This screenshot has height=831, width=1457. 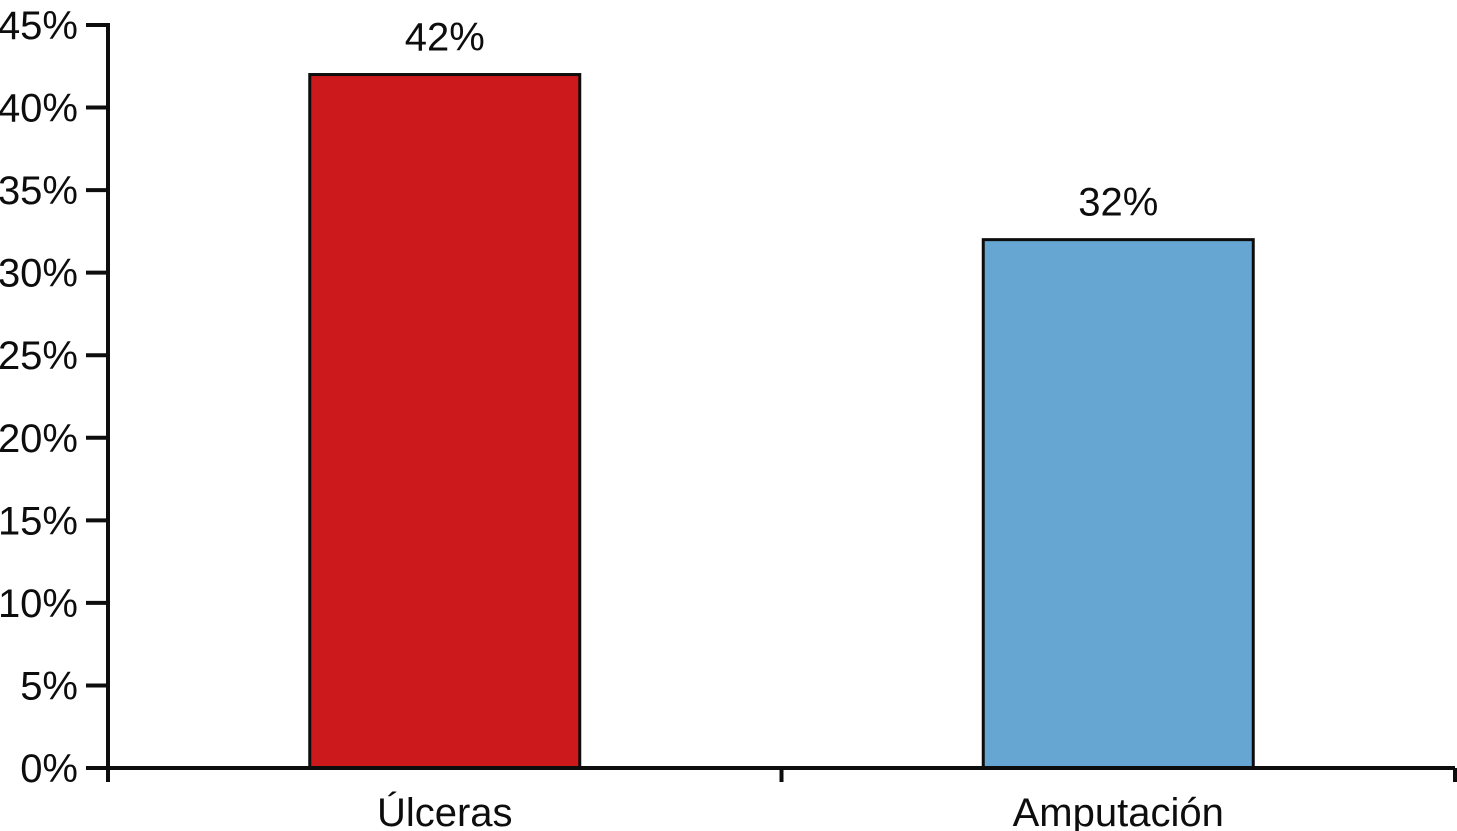 I want to click on y-tick-label: 20%, so click(x=39, y=439).